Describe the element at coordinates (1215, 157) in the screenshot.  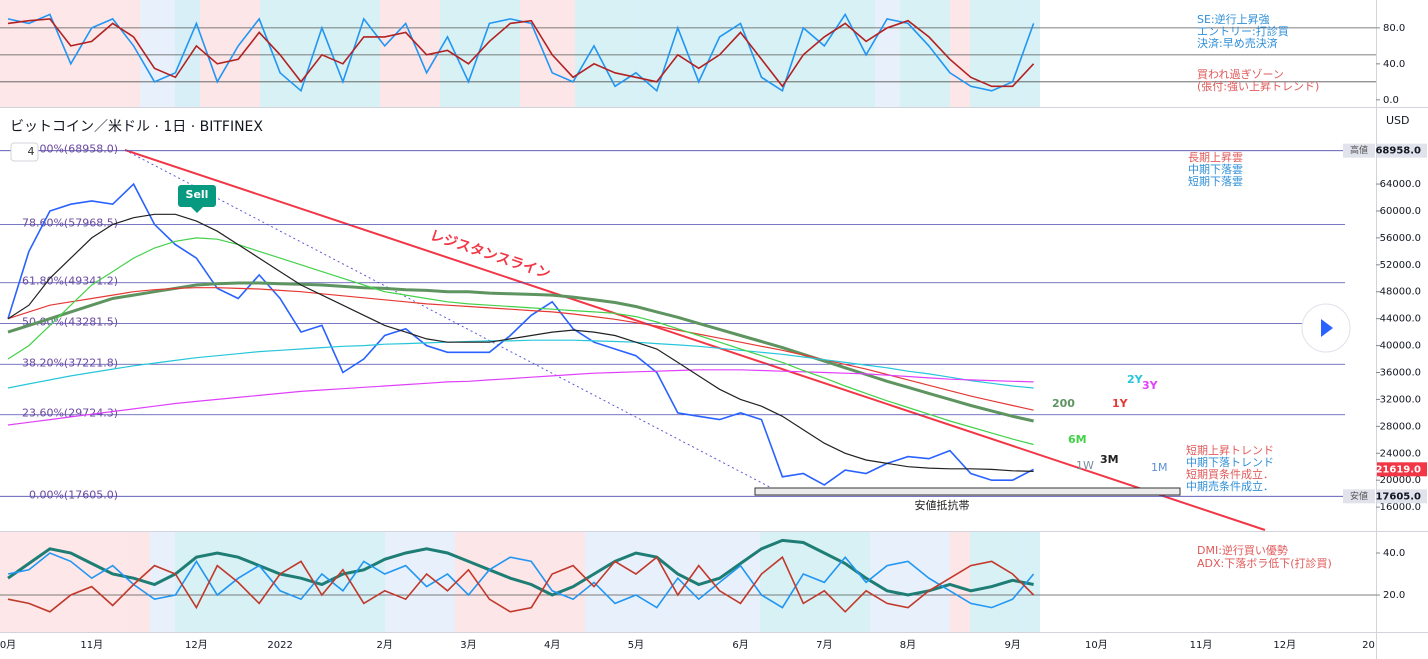
I see `annotation: 長期上昇雲` at that location.